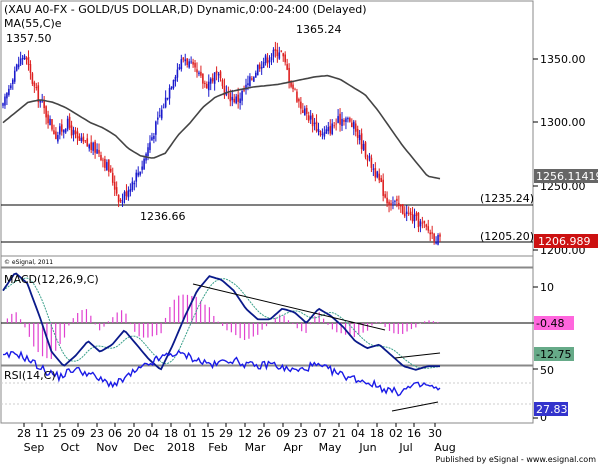 The height and width of the screenshot is (466, 600). I want to click on rsi-support-line, so click(415, 406).